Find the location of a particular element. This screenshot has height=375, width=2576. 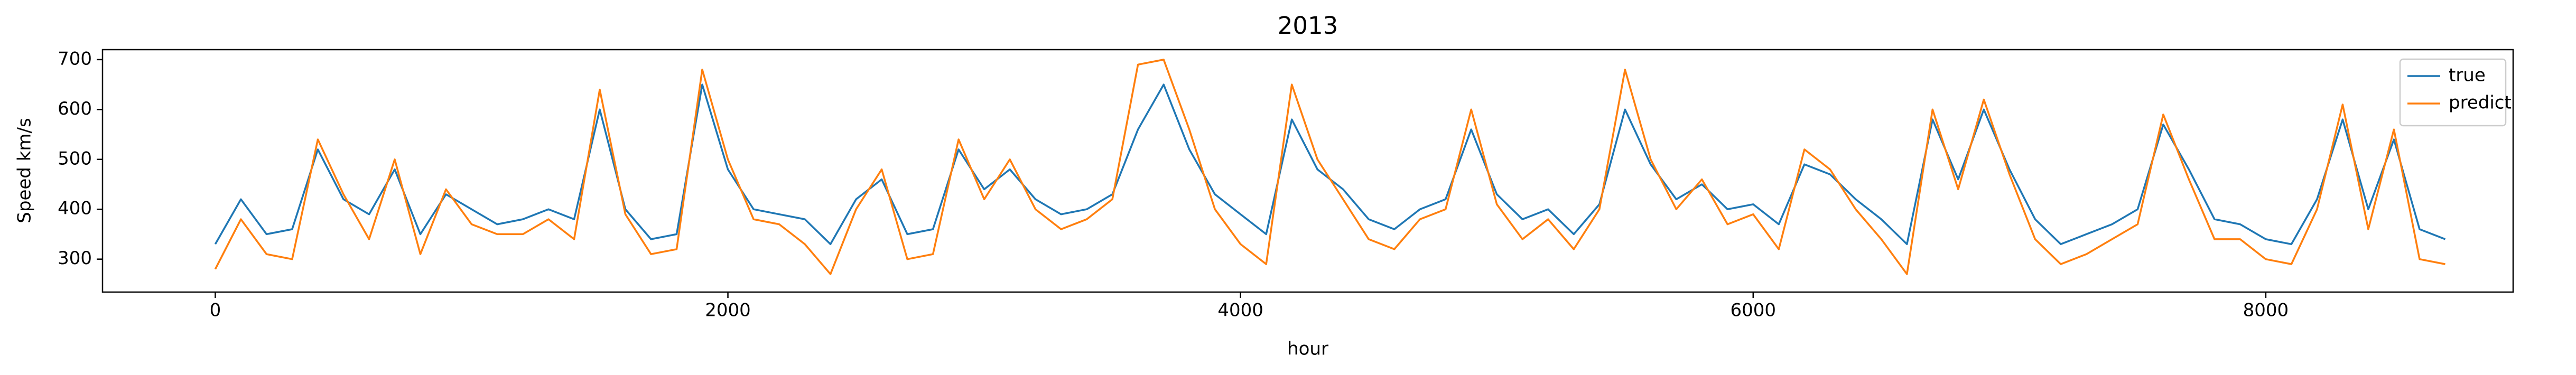

x-tick-label: 8000 is located at coordinates (2266, 310).